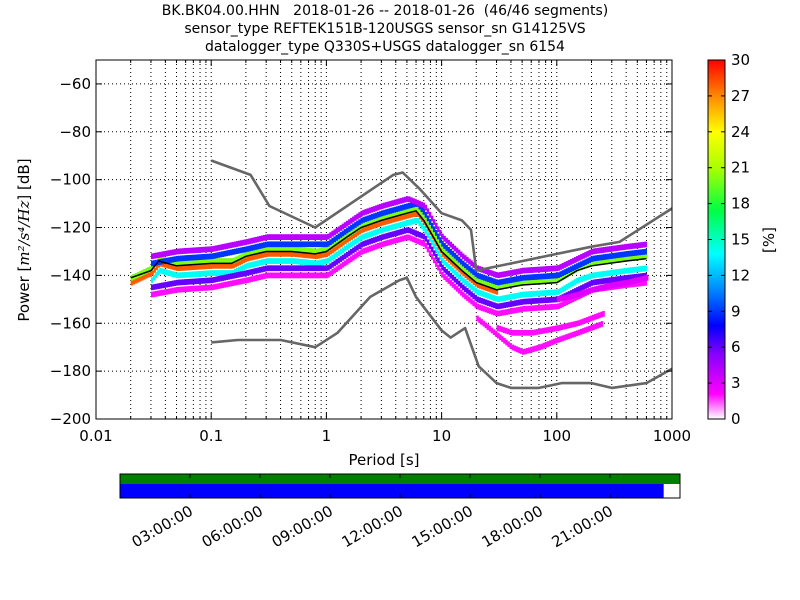 Image resolution: width=800 pixels, height=600 pixels. What do you see at coordinates (70, 371) in the screenshot?
I see `y-tick-label: −180` at bounding box center [70, 371].